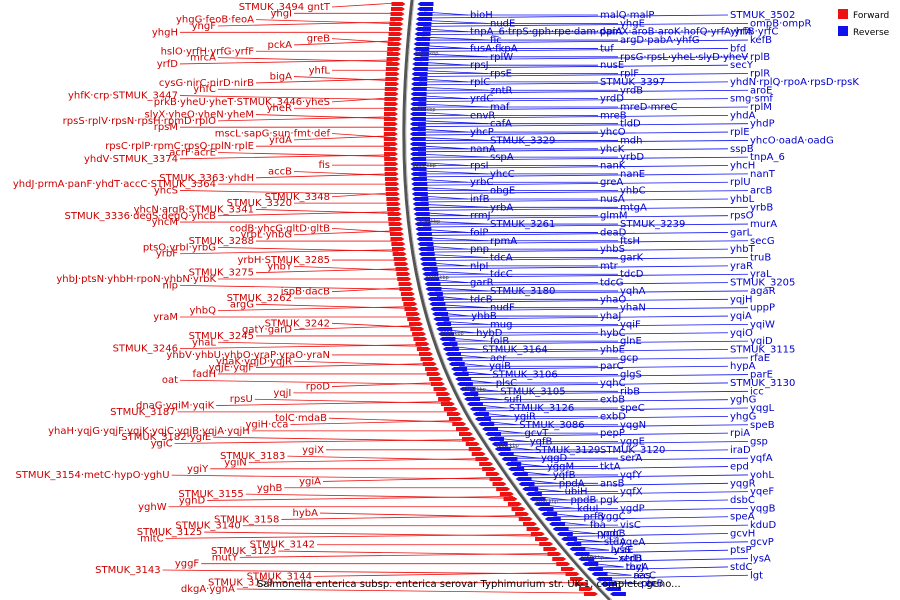  What do you see at coordinates (629, 74) in the screenshot?
I see `reverse-gene-label: rplF` at bounding box center [629, 74].